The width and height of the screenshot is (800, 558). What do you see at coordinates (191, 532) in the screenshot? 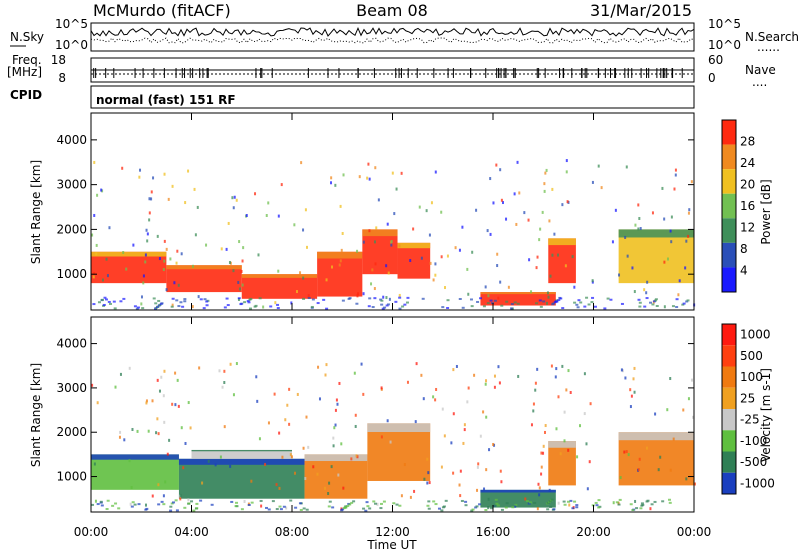
I see `xtick-label: 04:00` at bounding box center [191, 532].